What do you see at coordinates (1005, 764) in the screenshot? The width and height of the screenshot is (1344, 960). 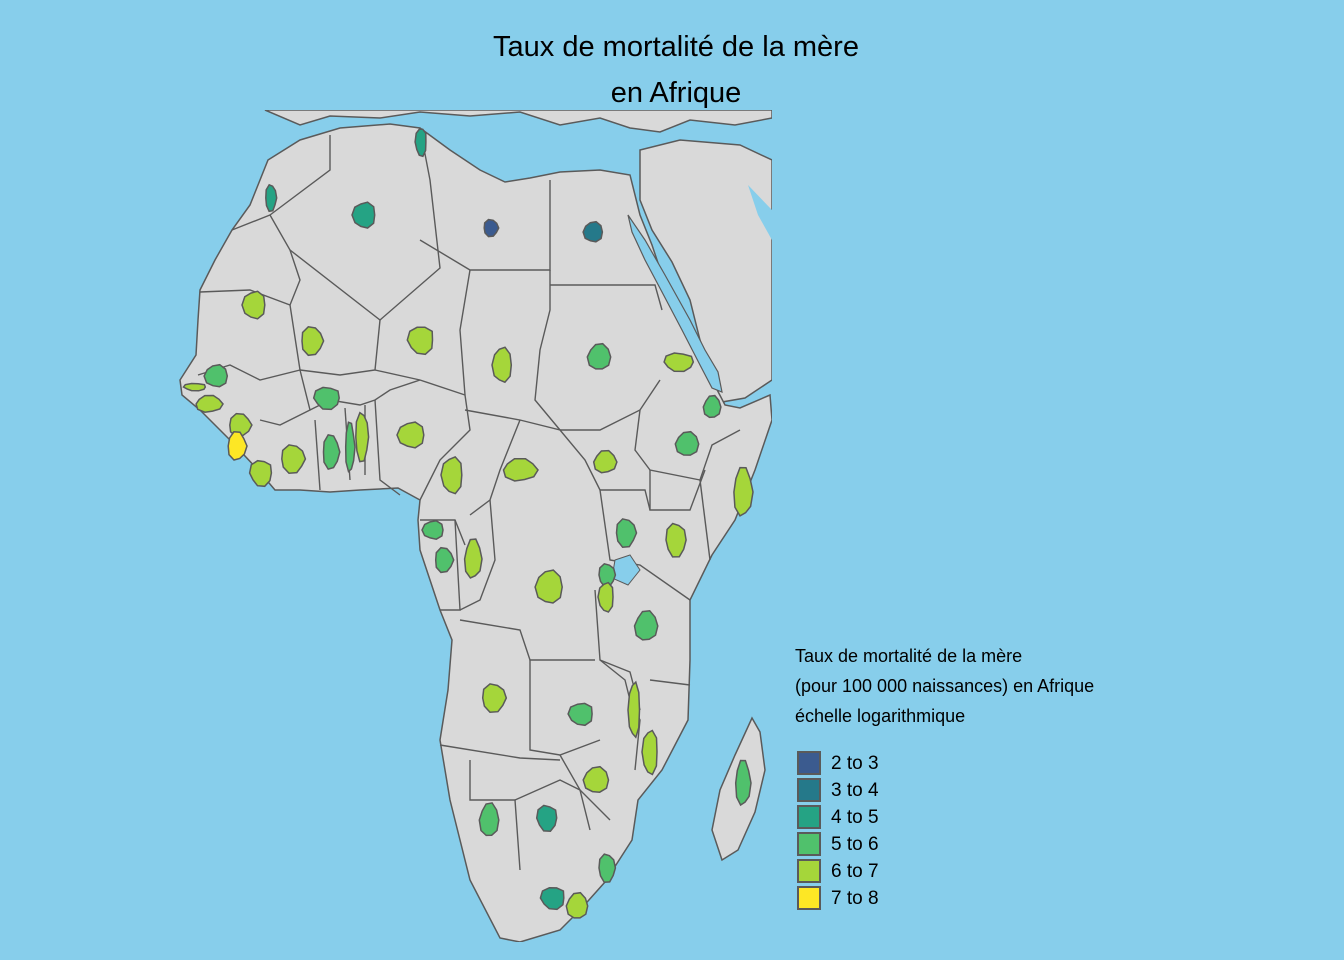 I see `legend-item: 2 to 3` at bounding box center [1005, 764].